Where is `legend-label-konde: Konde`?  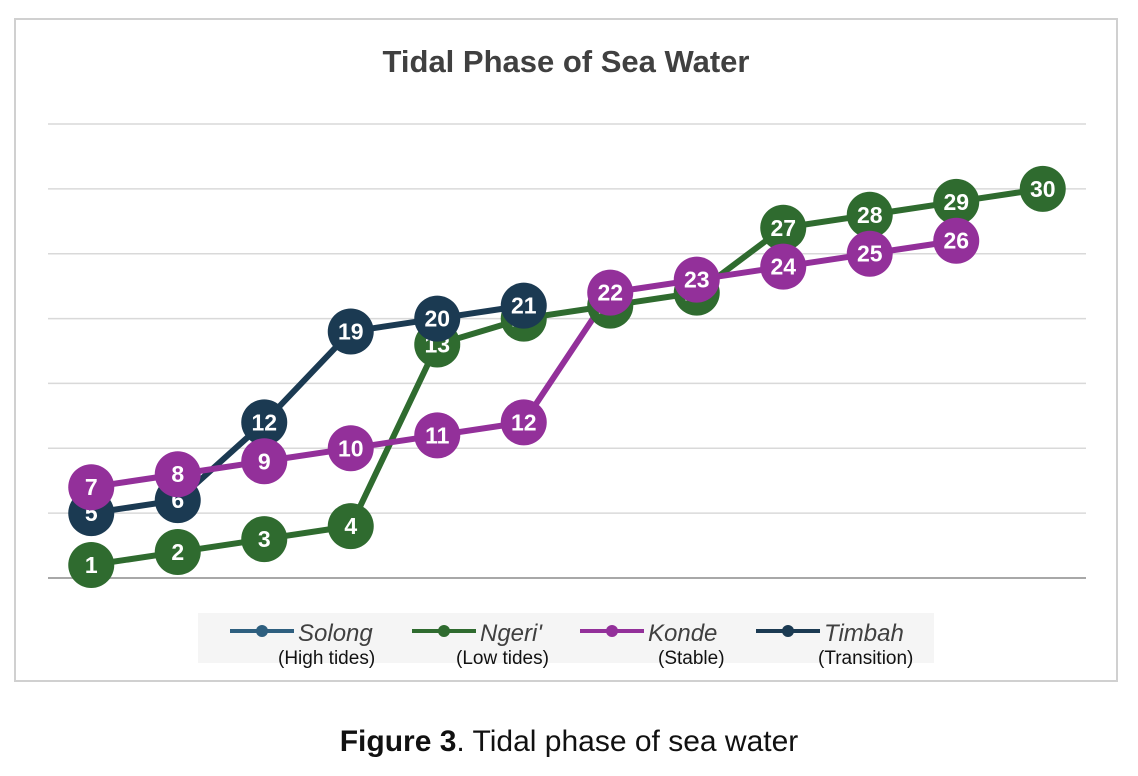
legend-label-konde: Konde is located at coordinates (683, 633).